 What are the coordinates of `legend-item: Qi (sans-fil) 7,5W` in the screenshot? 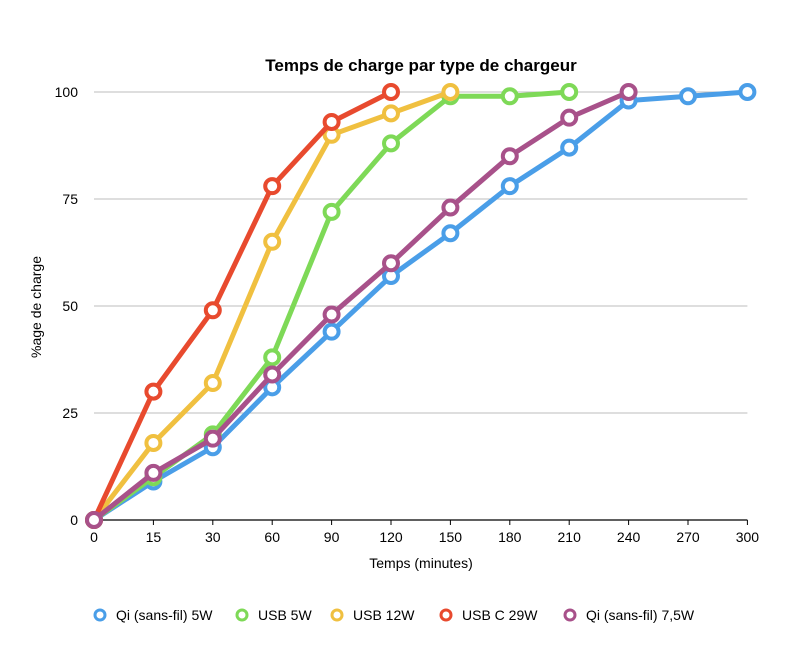 It's located at (629, 615).